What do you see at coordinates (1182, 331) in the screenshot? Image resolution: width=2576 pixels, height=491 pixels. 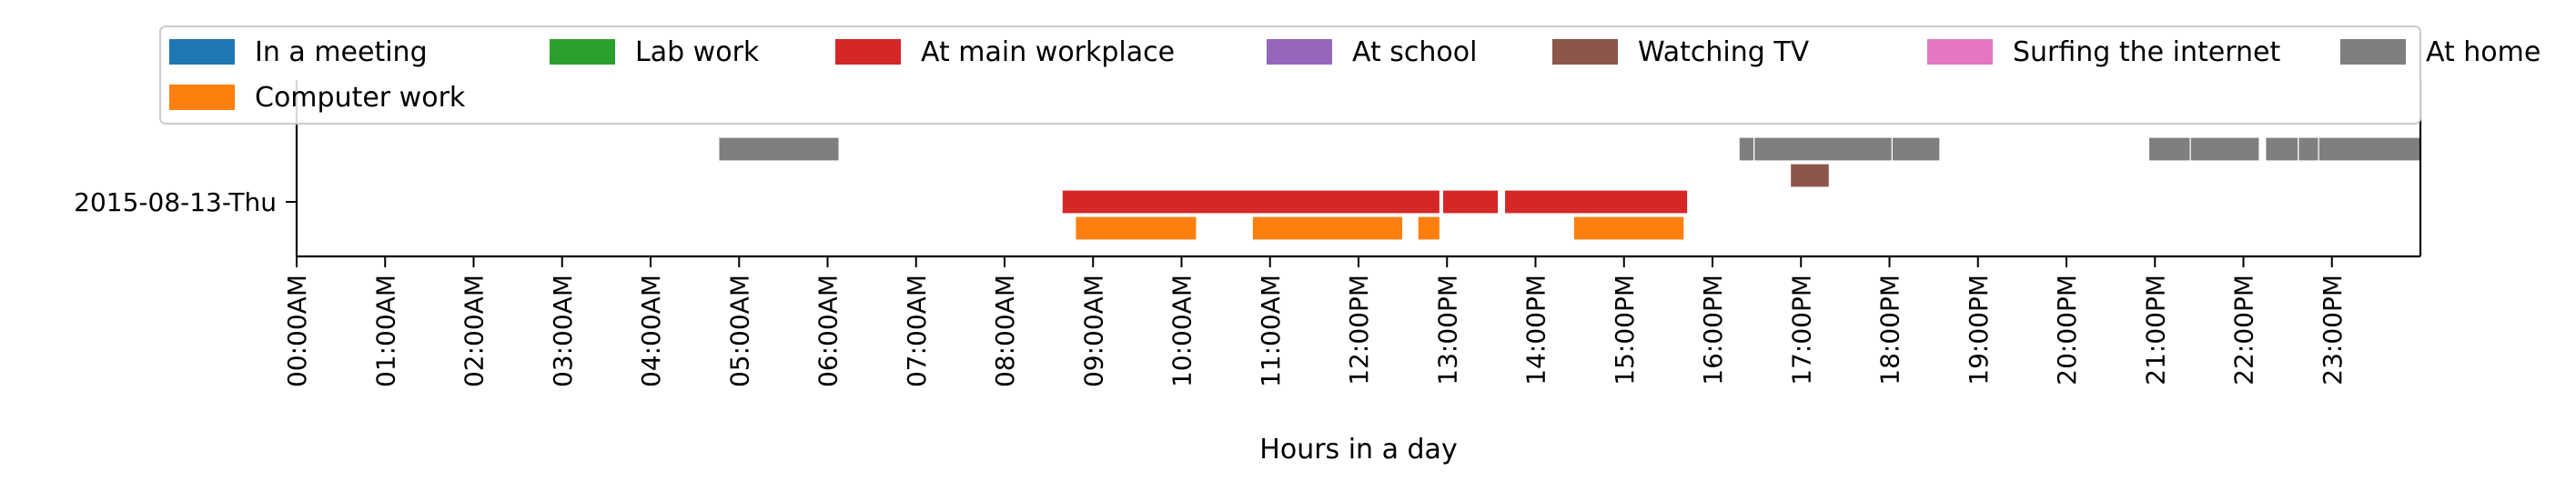 I see `x-tick-label: 10:00AM` at bounding box center [1182, 331].